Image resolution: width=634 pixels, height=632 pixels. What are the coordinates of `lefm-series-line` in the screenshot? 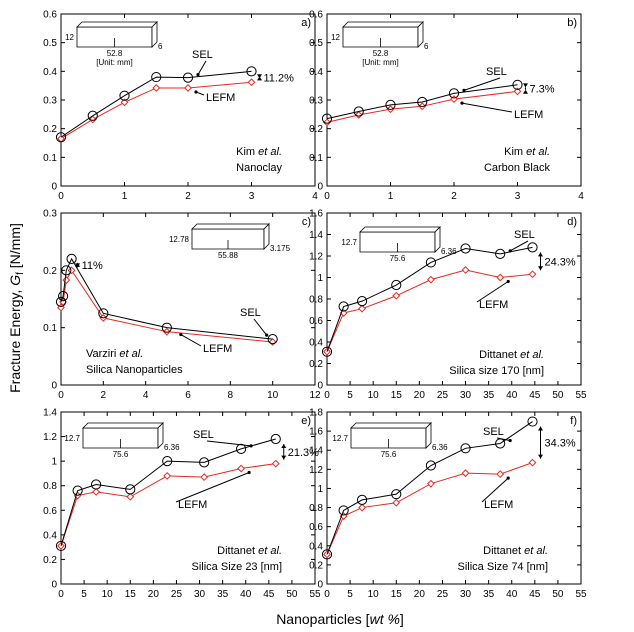 It's located at (156, 110).